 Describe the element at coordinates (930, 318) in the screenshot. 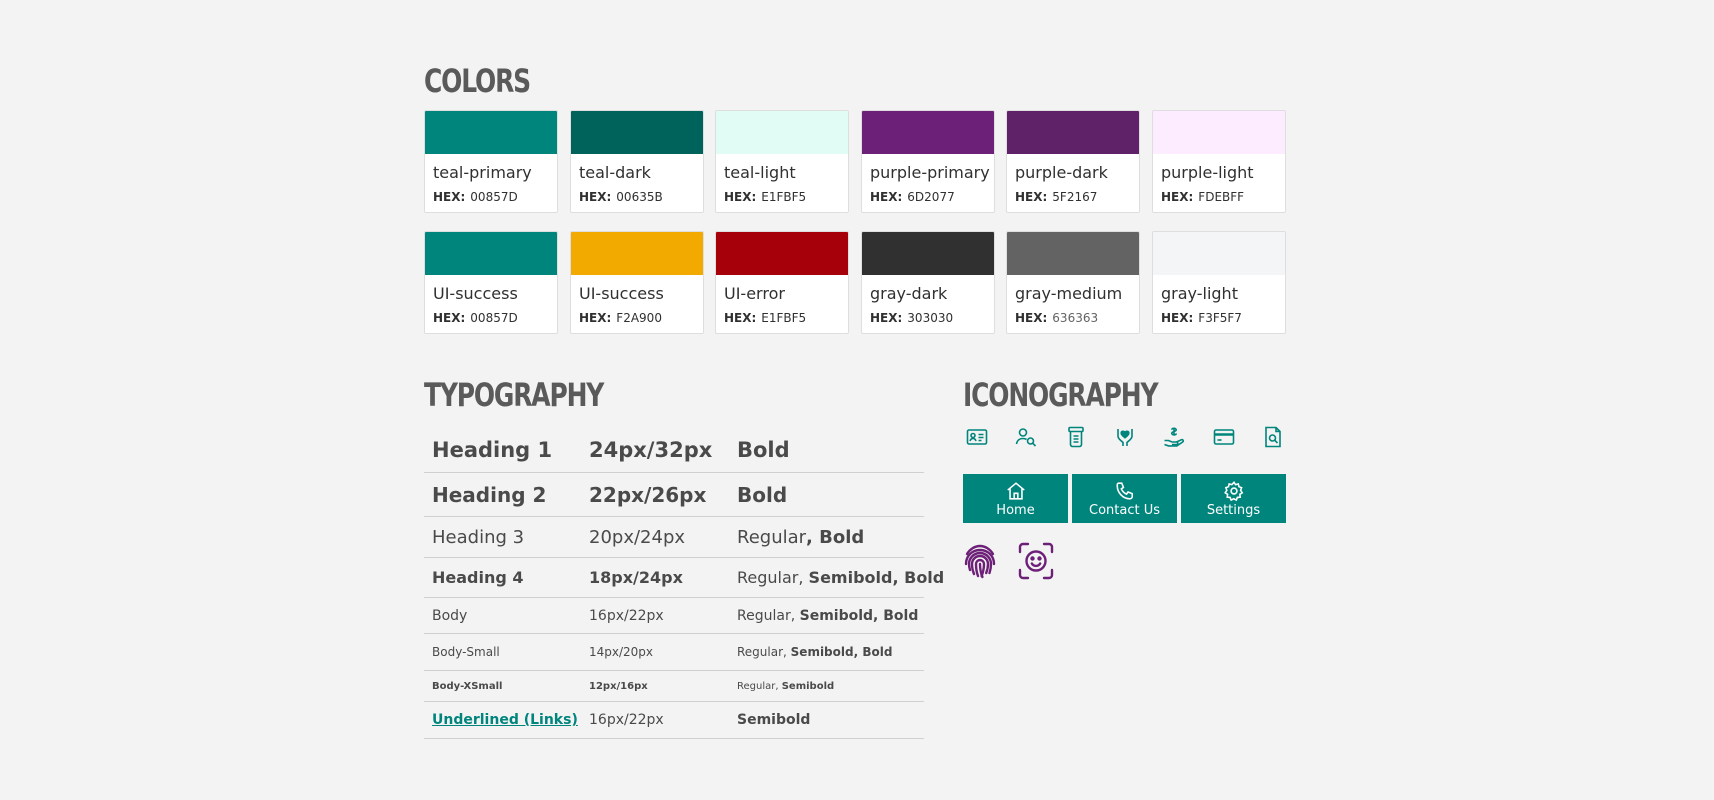

I see `hex-value: 303030` at that location.